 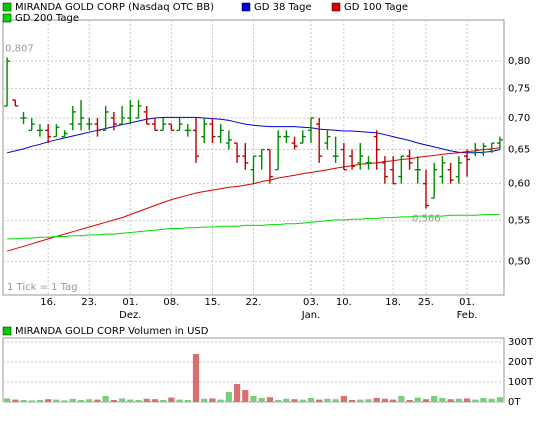 What do you see at coordinates (254, 302) in the screenshot?
I see `x-tick-label: 22.` at bounding box center [254, 302].